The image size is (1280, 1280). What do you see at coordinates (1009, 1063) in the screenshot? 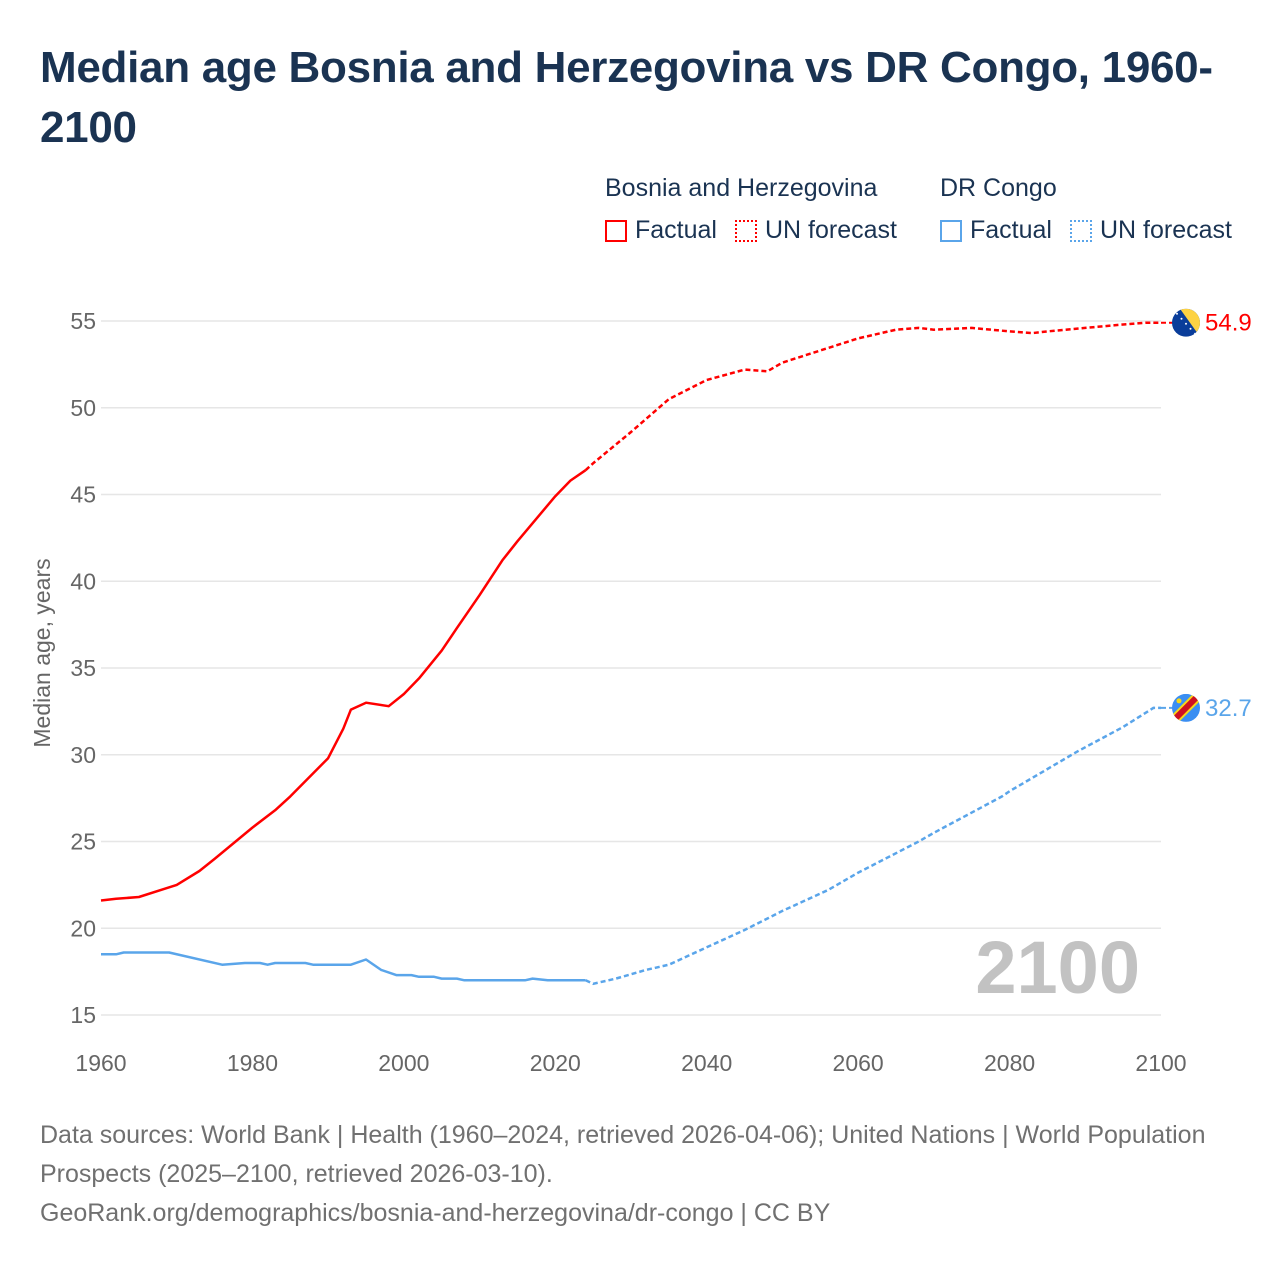
I see `x-tick-label: 2080` at bounding box center [1009, 1063].